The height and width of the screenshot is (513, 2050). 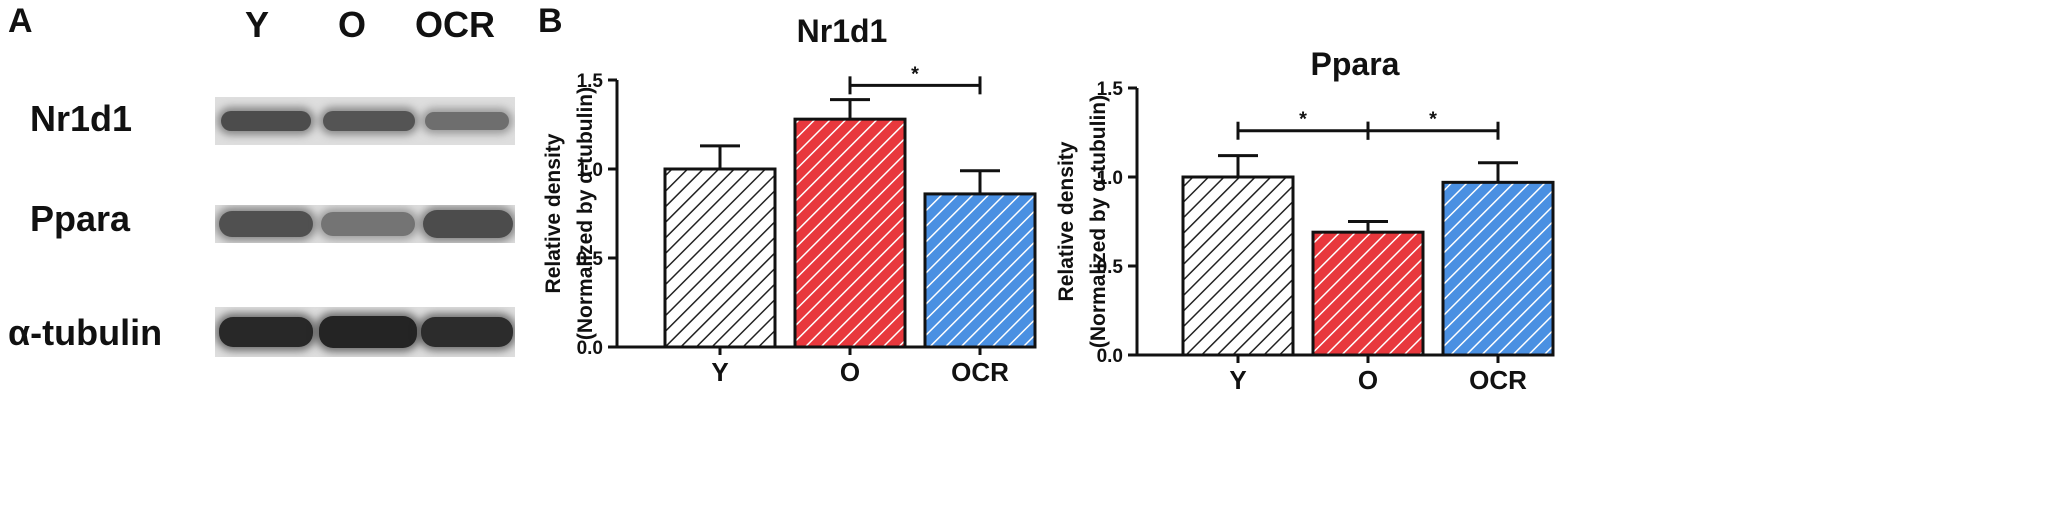 I want to click on ppara-bar-o, so click(x=1368, y=293).